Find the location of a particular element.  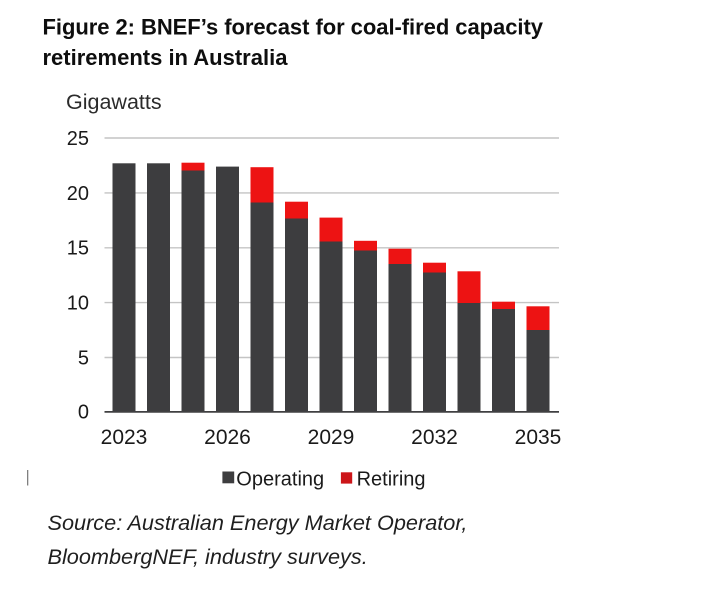

svg-text: 15 is located at coordinates (78, 249).